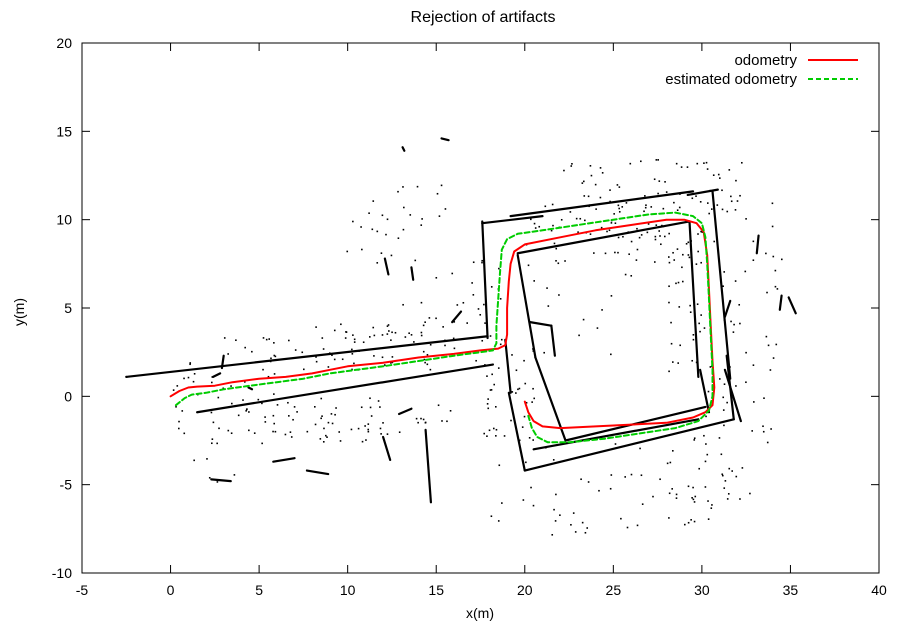 This screenshot has width=897, height=633. Describe the element at coordinates (525, 590) in the screenshot. I see `x-tick-label: 20` at that location.